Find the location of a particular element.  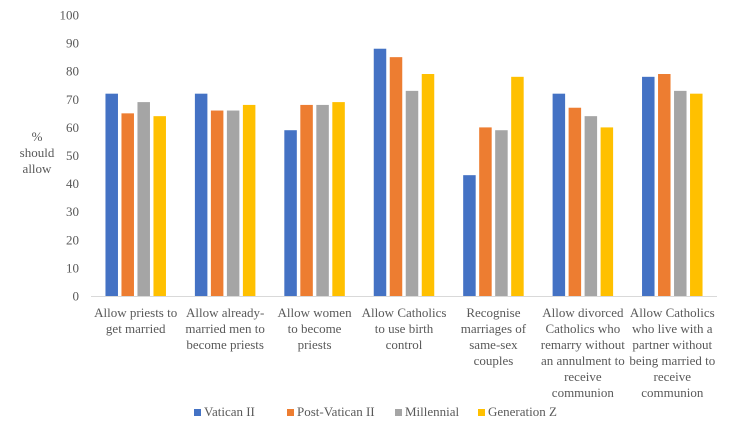

legend-label: Millennial is located at coordinates (432, 411).